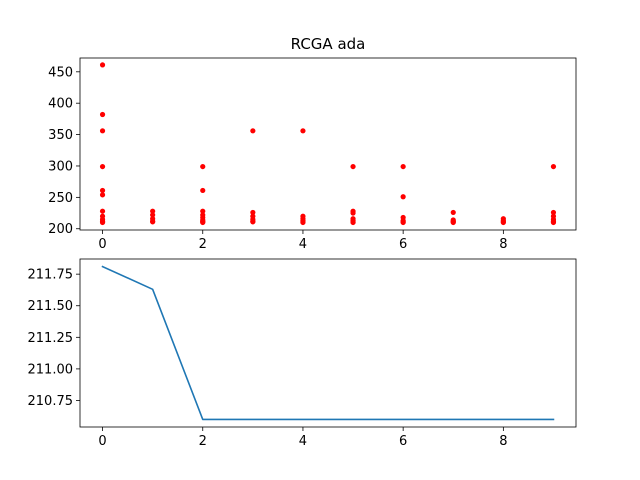 This screenshot has height=480, width=640. I want to click on bottom-x-tick-label: 0, so click(102, 441).